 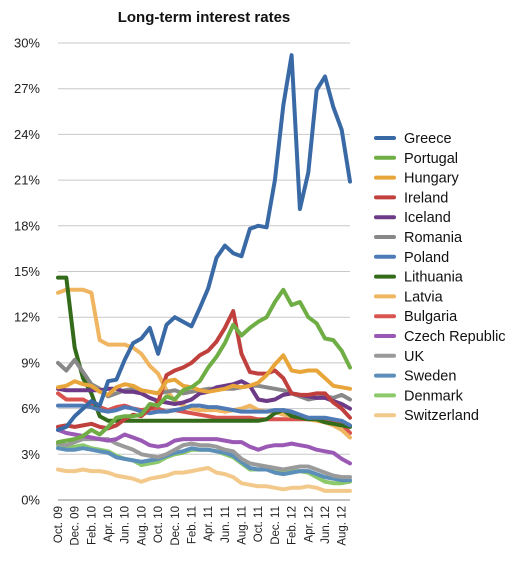 What do you see at coordinates (426, 198) in the screenshot?
I see `legend-label: Ireland` at bounding box center [426, 198].